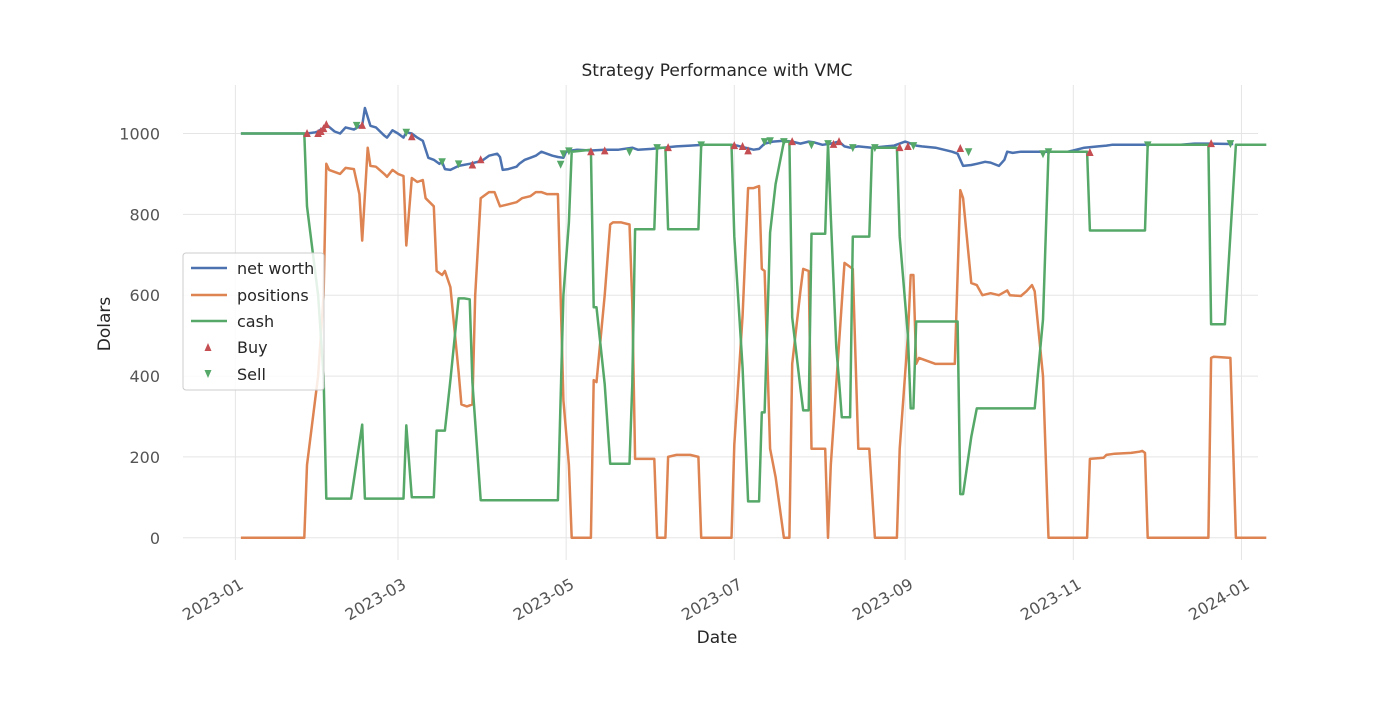 The height and width of the screenshot is (704, 1400). Describe the element at coordinates (208, 347) in the screenshot. I see `legend-marker-buy` at that location.